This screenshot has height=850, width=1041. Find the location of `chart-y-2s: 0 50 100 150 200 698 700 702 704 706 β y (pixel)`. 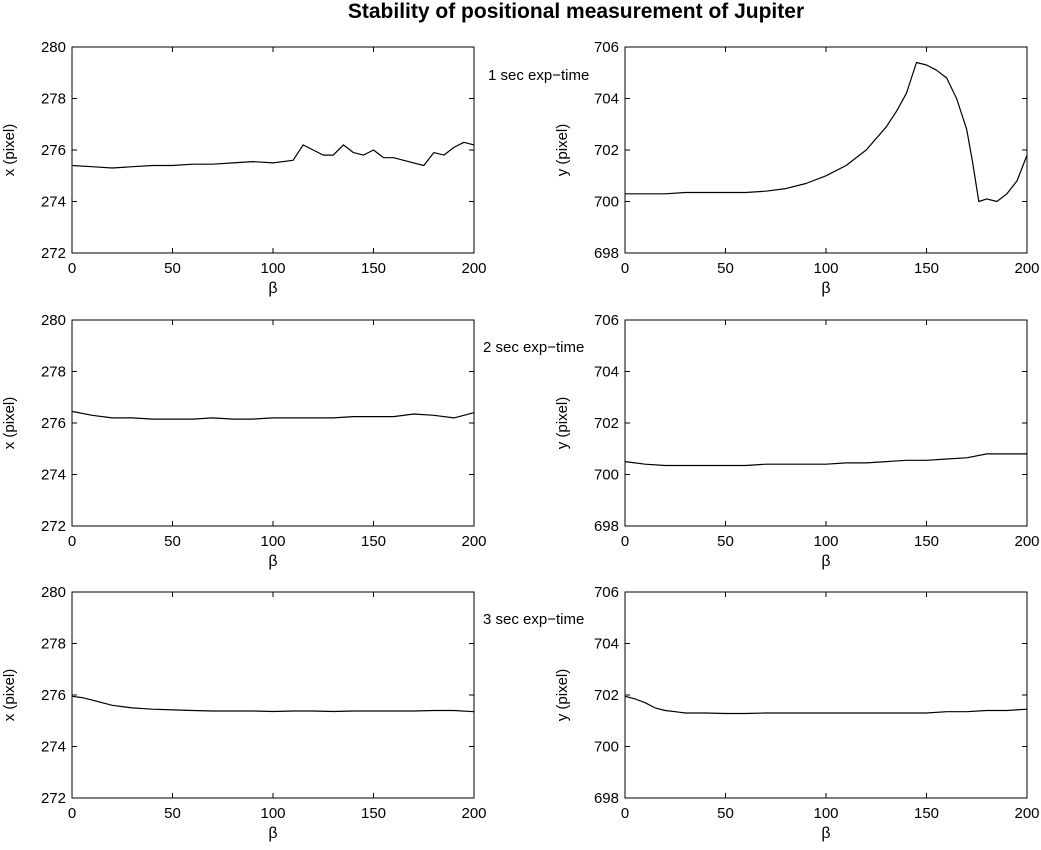

chart-y-2s: 0 50 100 150 200 698 700 702 704 706 β y (pixel) is located at coordinates (797, 441).